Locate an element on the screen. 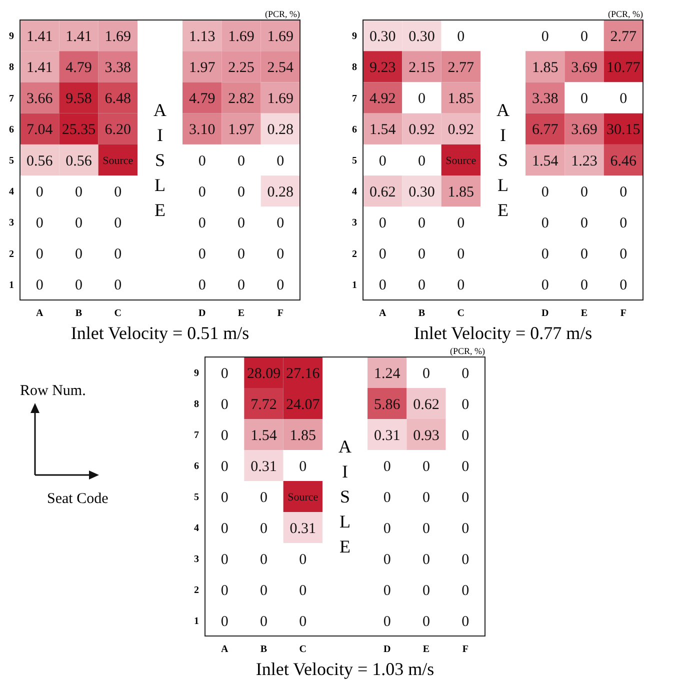 Image resolution: width=685 pixels, height=699 pixels. data-label: 28.09 is located at coordinates (263, 374).